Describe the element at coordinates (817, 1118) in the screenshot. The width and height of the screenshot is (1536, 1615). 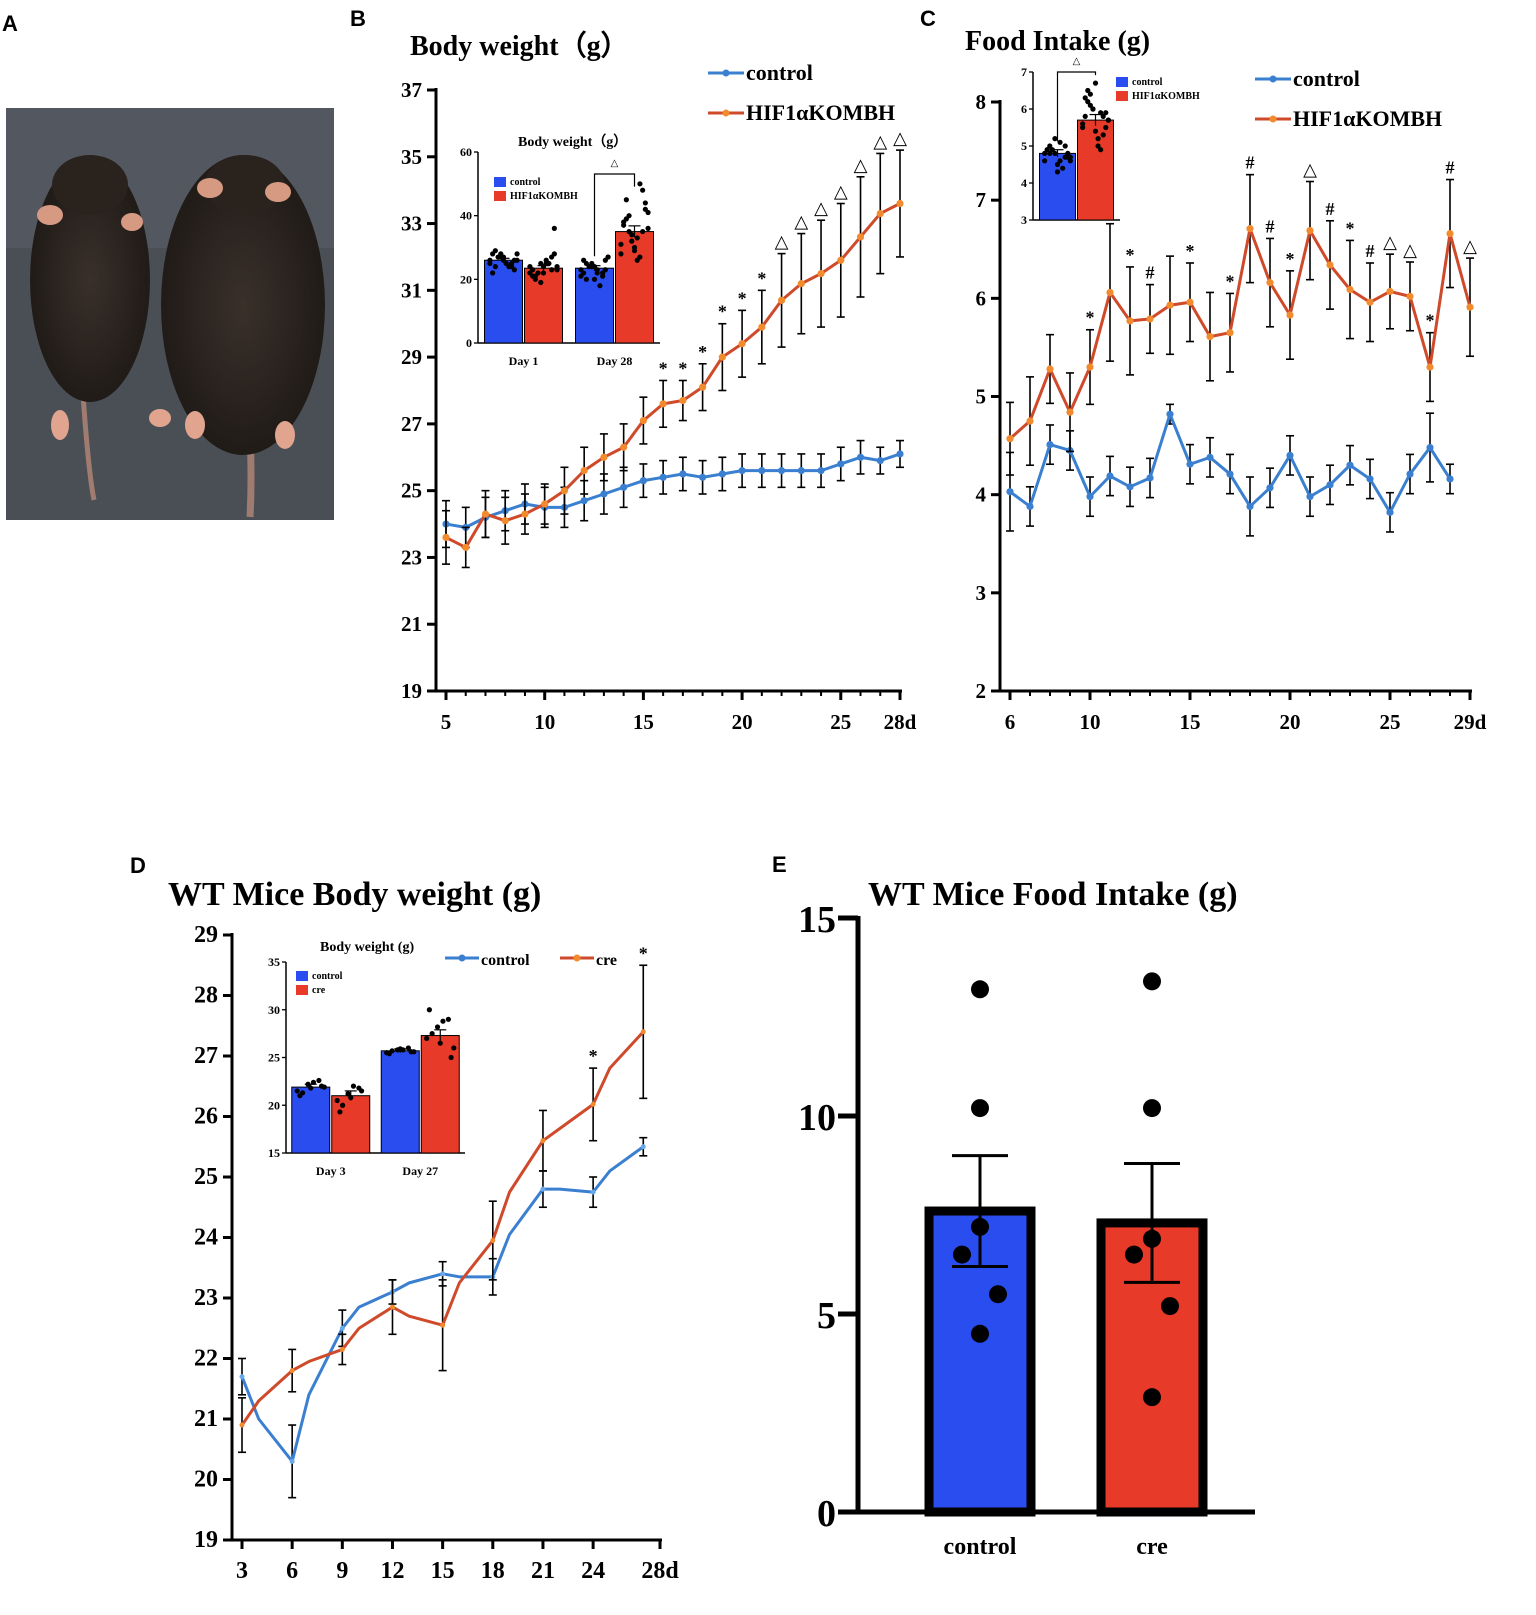
I see `y-tick-label: 10` at that location.